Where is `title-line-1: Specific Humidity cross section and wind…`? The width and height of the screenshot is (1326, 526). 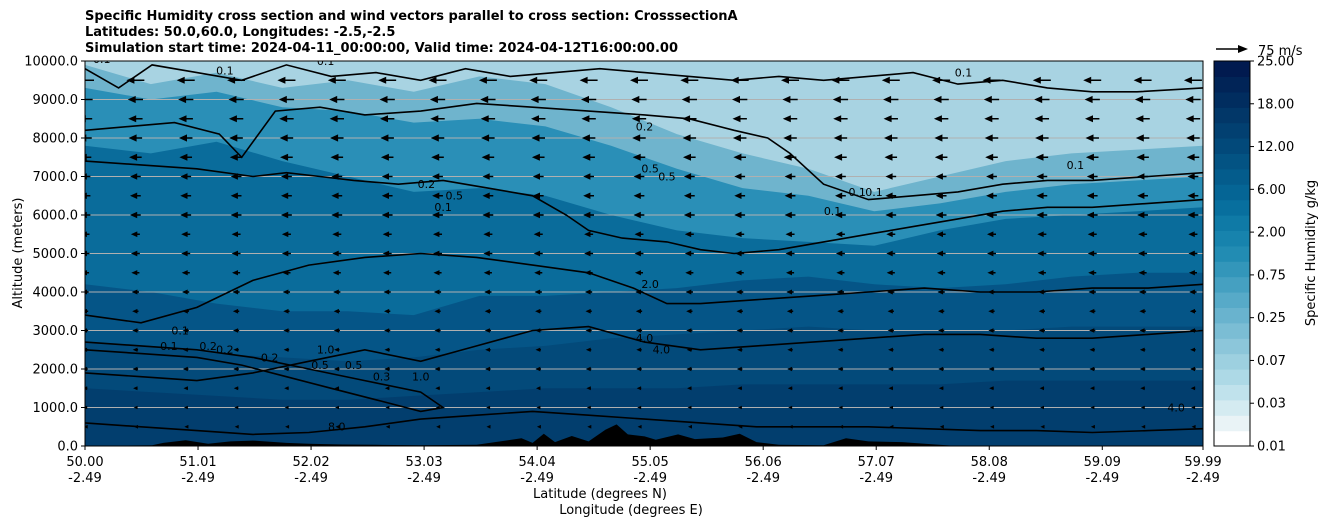
title-line-1: Specific Humidity cross section and wind… is located at coordinates (411, 16).